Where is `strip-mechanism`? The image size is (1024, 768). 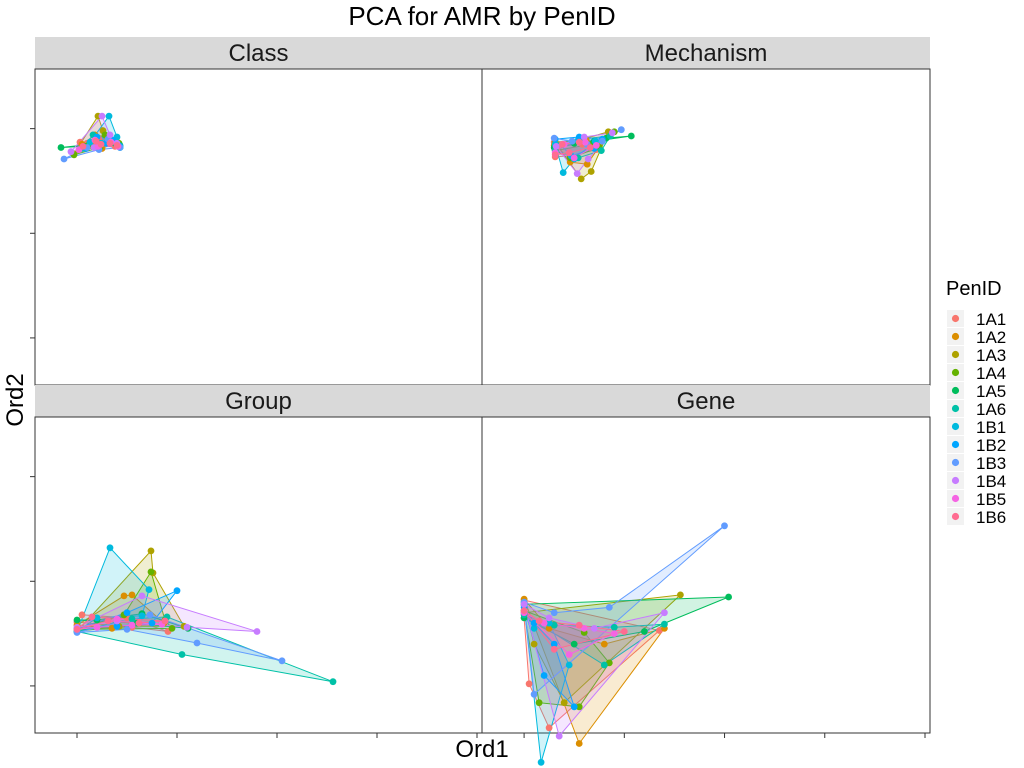
strip-mechanism is located at coordinates (706, 53).